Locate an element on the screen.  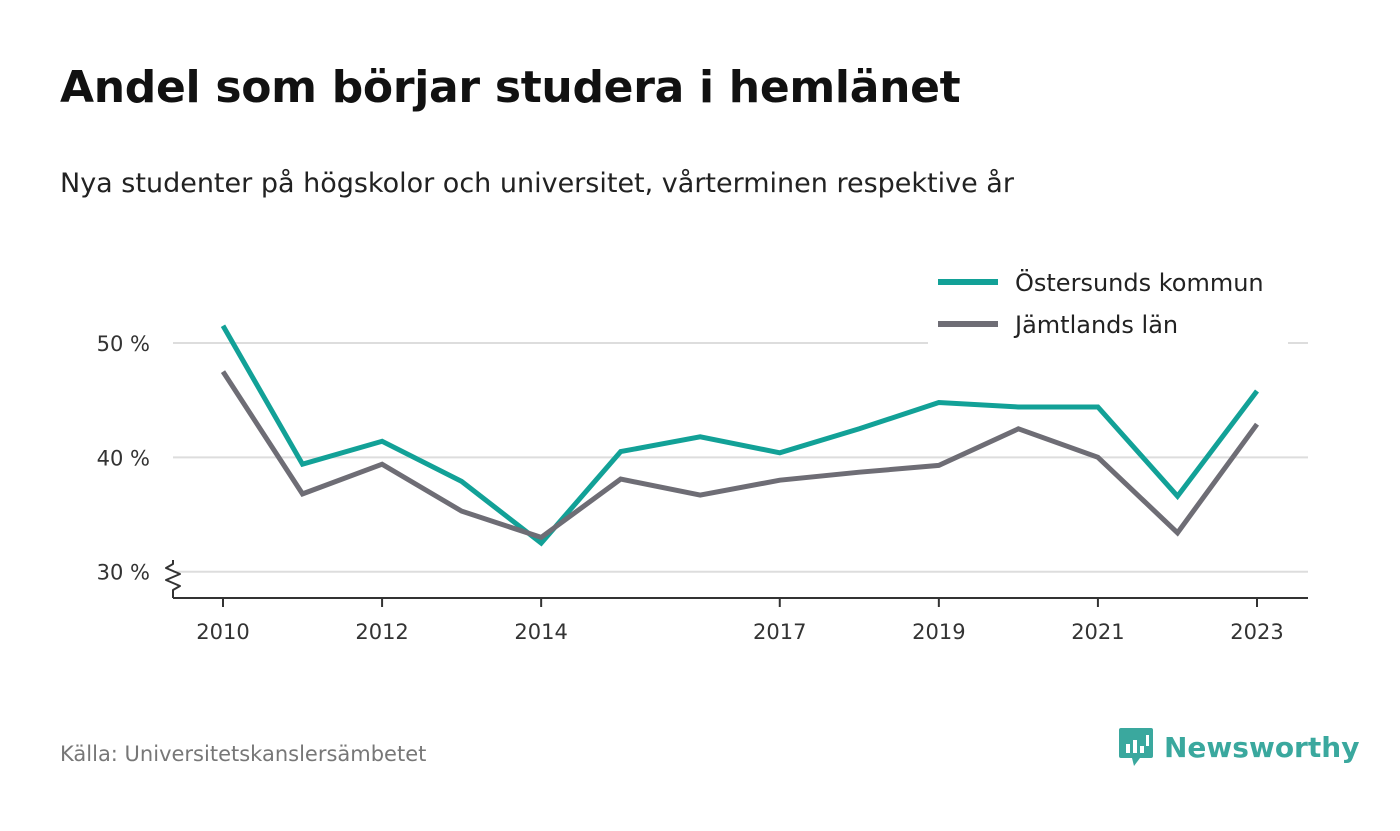
x-tick-label: 2014 is located at coordinates (540, 632).